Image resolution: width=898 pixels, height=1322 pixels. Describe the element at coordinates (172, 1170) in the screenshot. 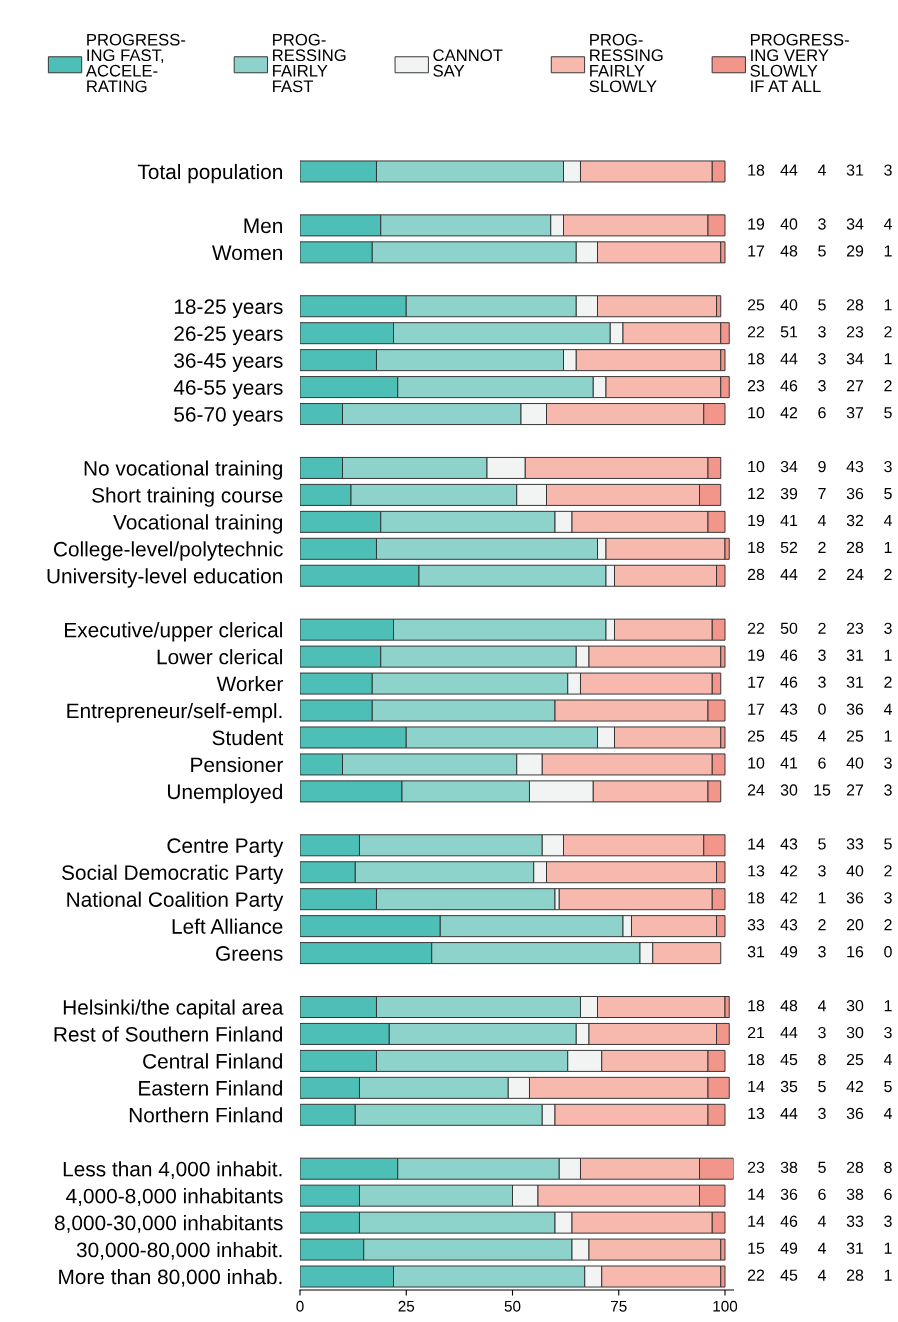

I see `y-tick-label: Less than 4,000 inhabit.` at that location.